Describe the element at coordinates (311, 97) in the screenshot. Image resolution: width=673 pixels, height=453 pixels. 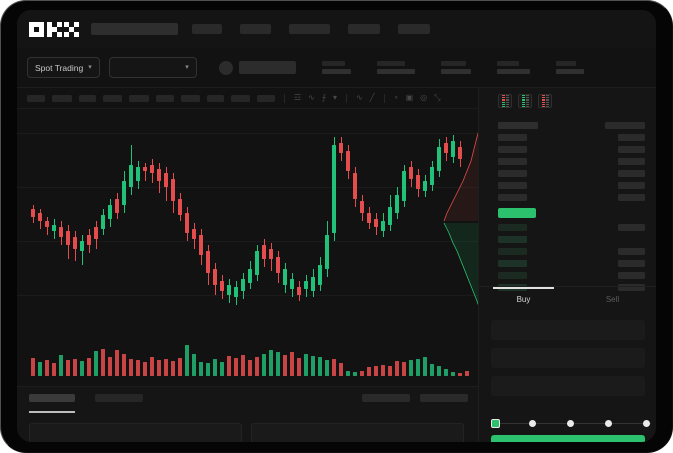
I see `line-chart-icon: ∿` at that location.